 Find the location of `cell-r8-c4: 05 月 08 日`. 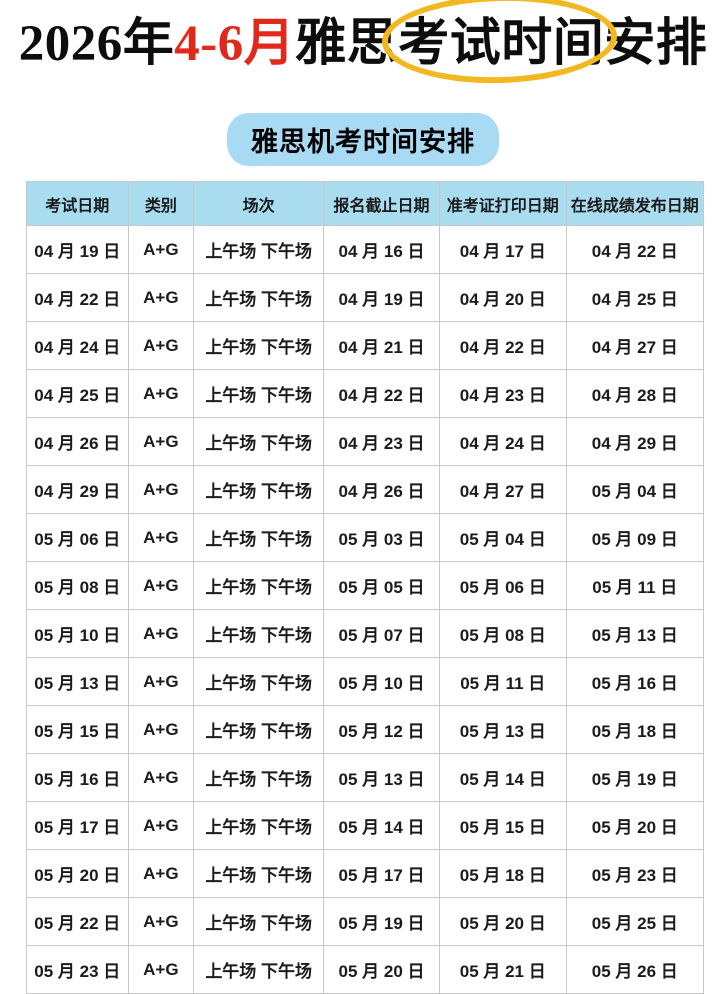

cell-r8-c4: 05 月 08 日 is located at coordinates (502, 633).